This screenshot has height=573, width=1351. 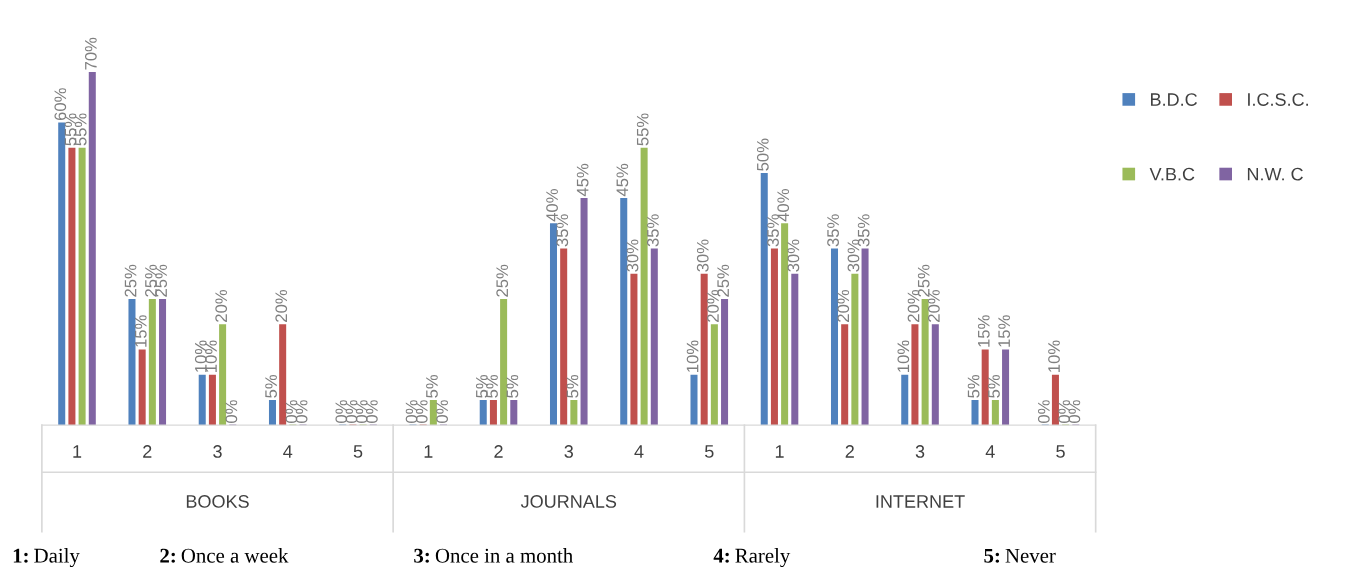 What do you see at coordinates (46, 557) in the screenshot?
I see `text: 1: Daily` at bounding box center [46, 557].